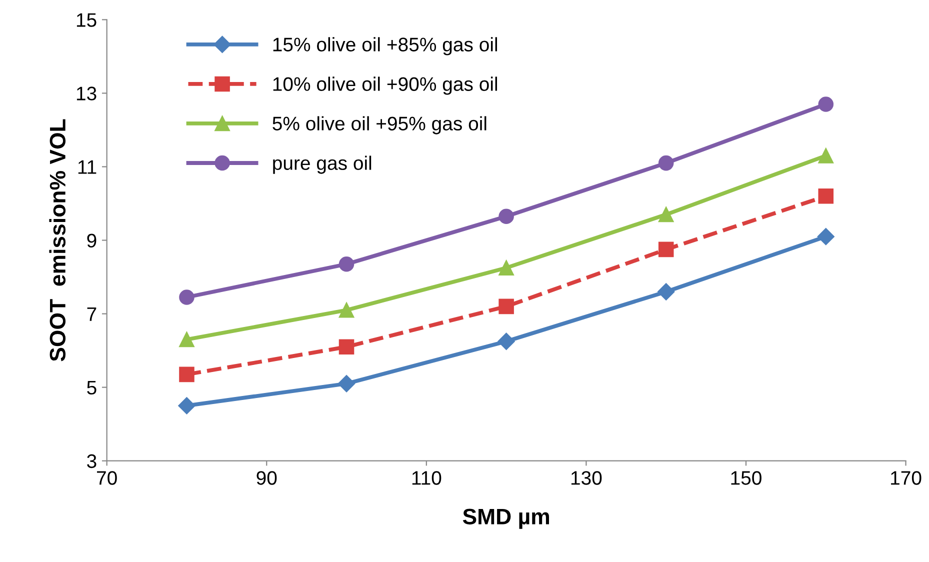 The height and width of the screenshot is (562, 929). I want to click on y-tick-label: 15, so click(86, 20).